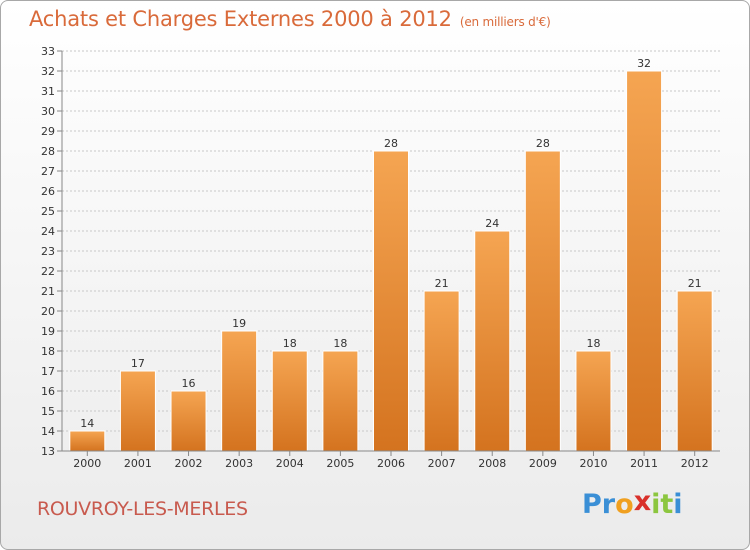 Image resolution: width=750 pixels, height=550 pixels. Describe the element at coordinates (644, 261) in the screenshot. I see `bar-2011` at that location.